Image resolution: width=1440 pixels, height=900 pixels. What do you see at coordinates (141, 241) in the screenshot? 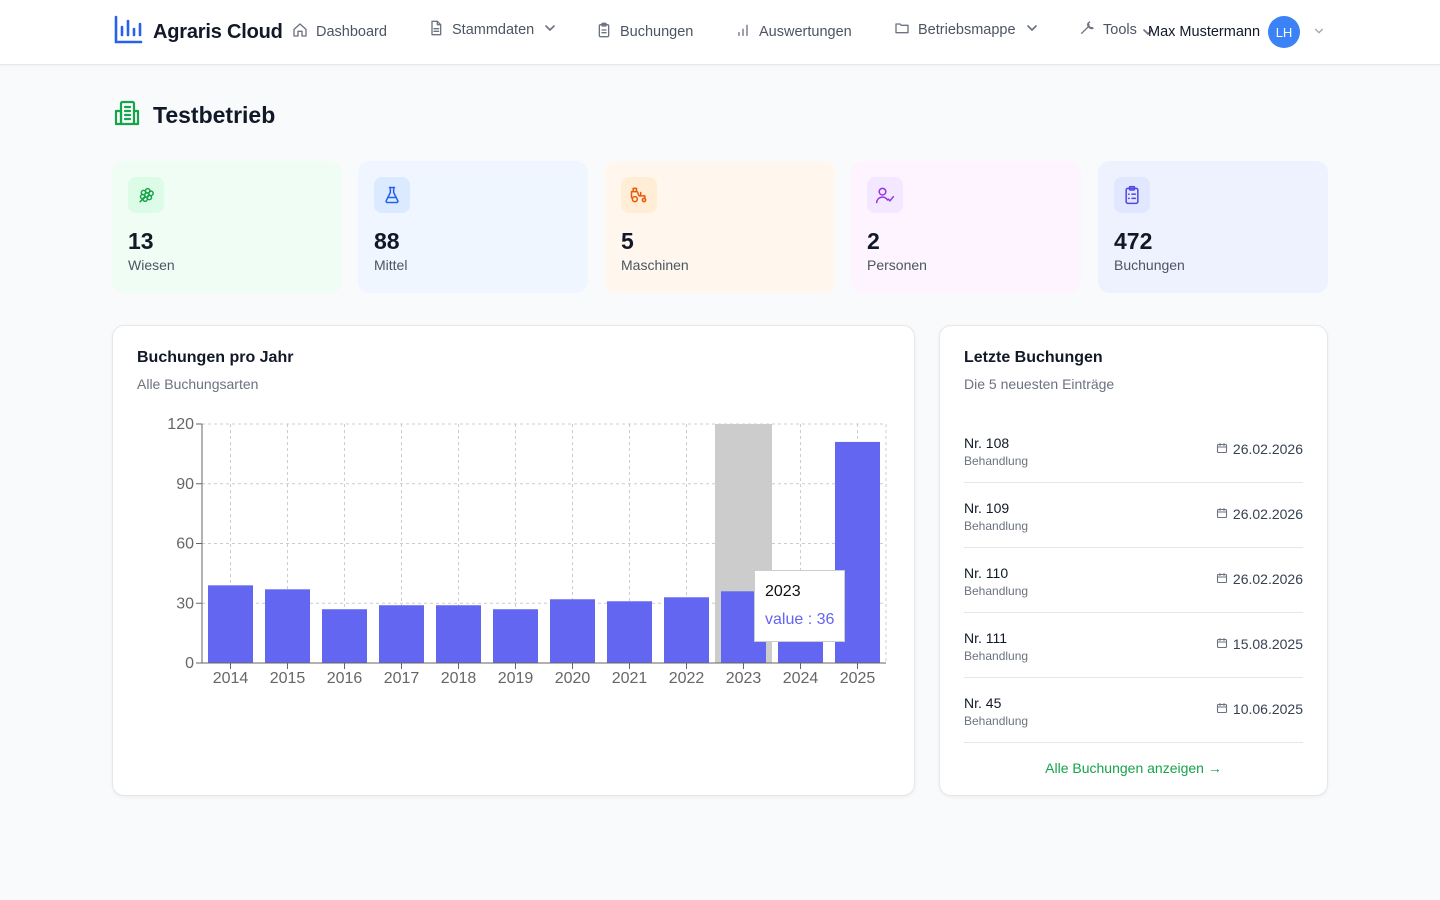
I see `stat-value: 13` at bounding box center [141, 241].